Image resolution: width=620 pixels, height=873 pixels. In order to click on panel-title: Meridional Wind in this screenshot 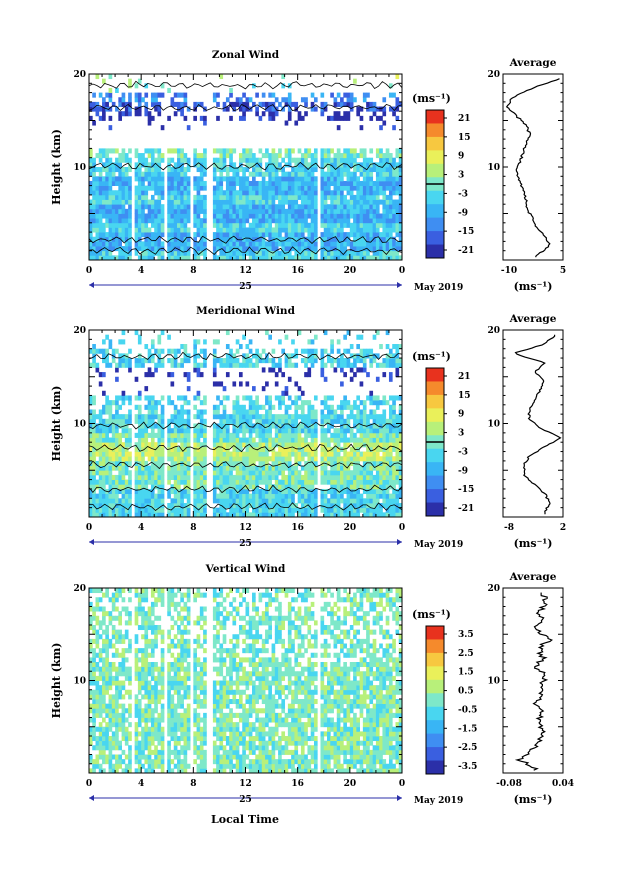, I will do `click(245, 311)`.